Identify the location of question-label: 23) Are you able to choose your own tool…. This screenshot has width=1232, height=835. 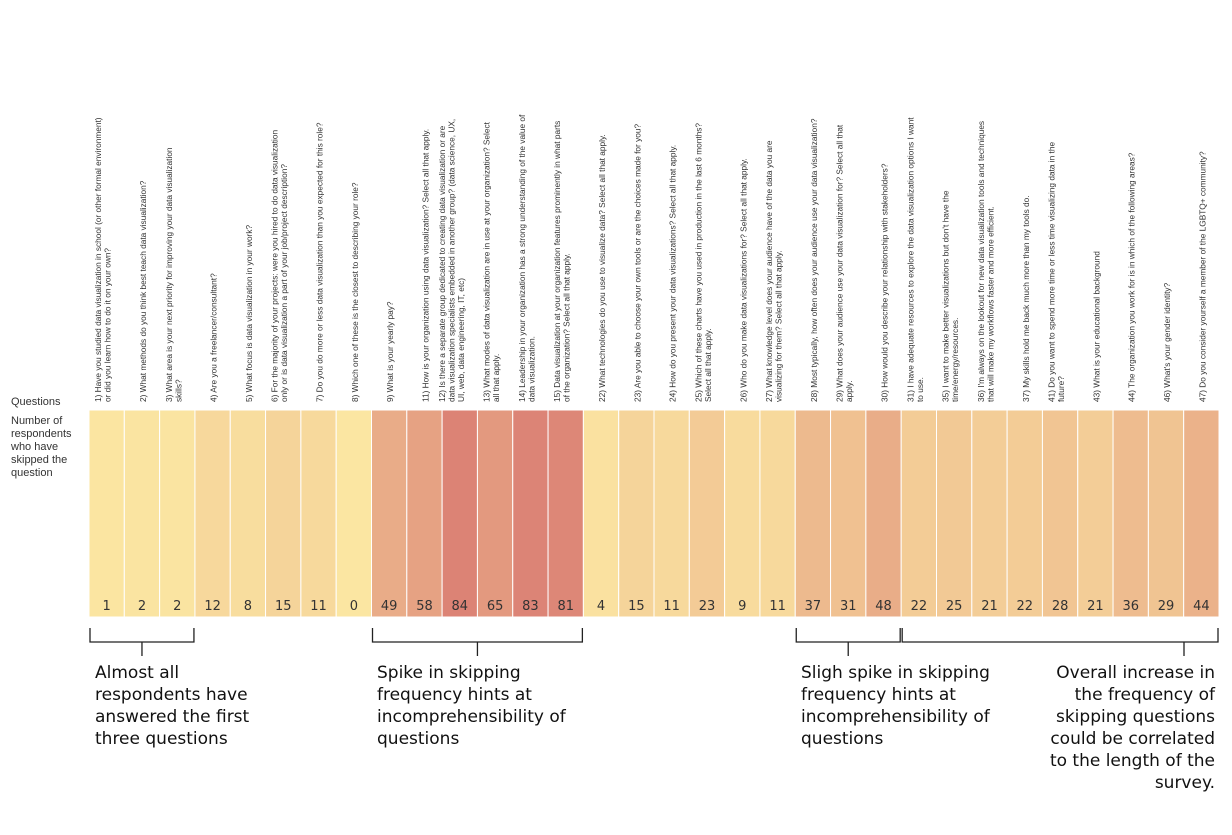
(637, 263).